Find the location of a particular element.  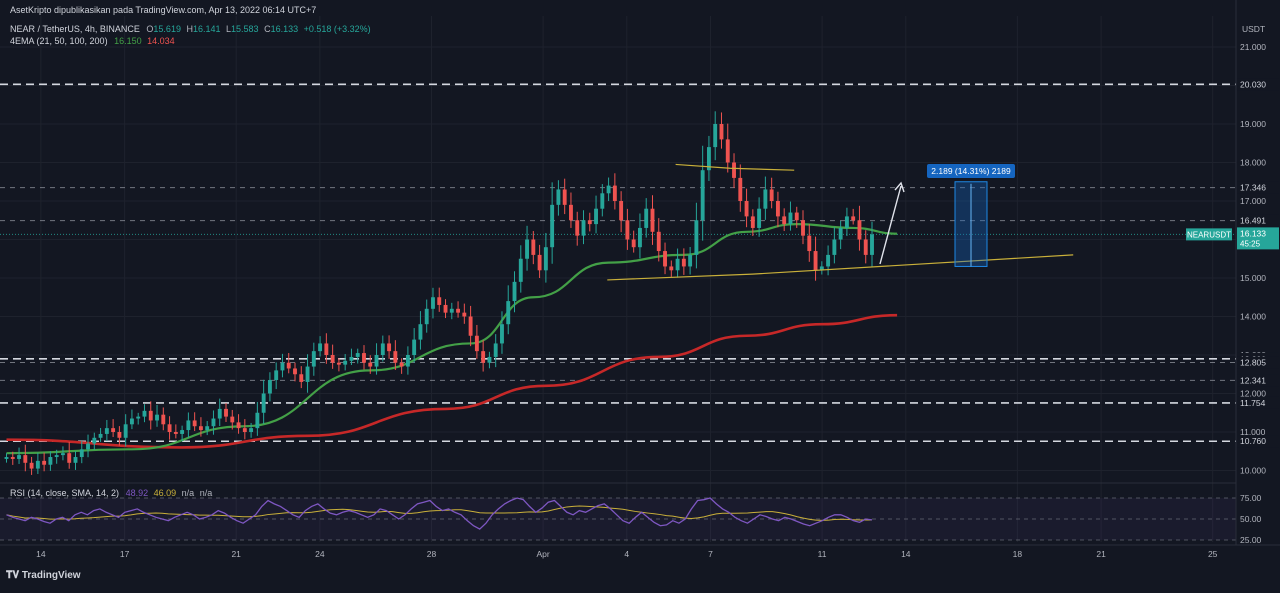

resistance-trendline is located at coordinates (735, 167).